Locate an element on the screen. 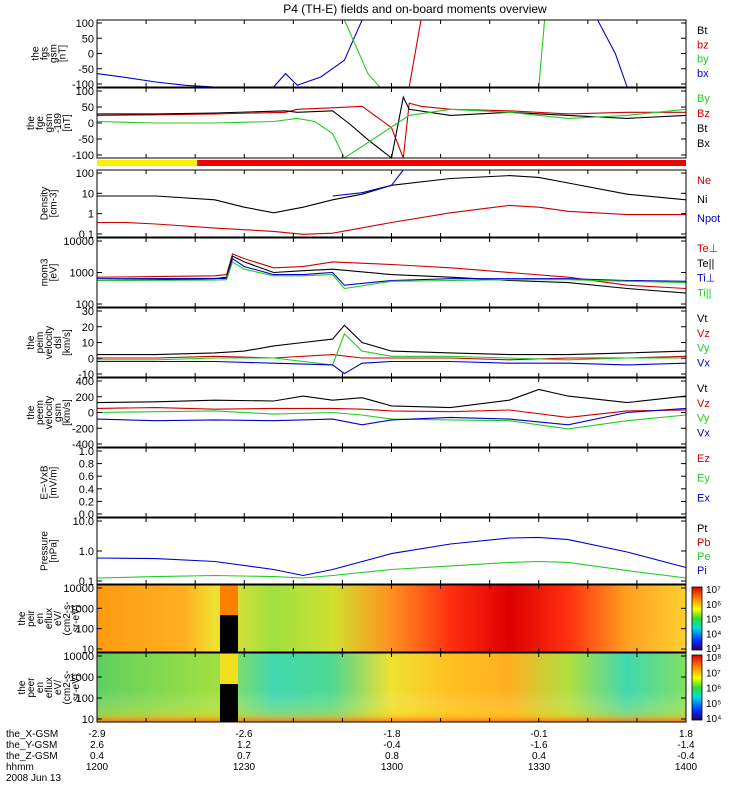 This screenshot has height=800, width=750. y-tick-label: 50 is located at coordinates (88, 39).